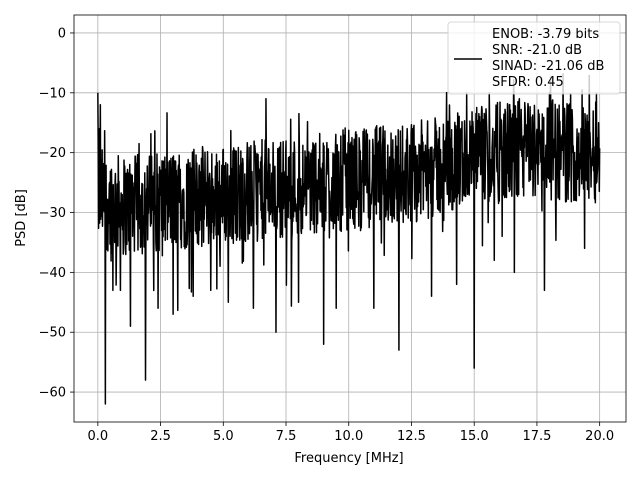  I want to click on legend-entry: SFDR: 0.45, so click(528, 82).